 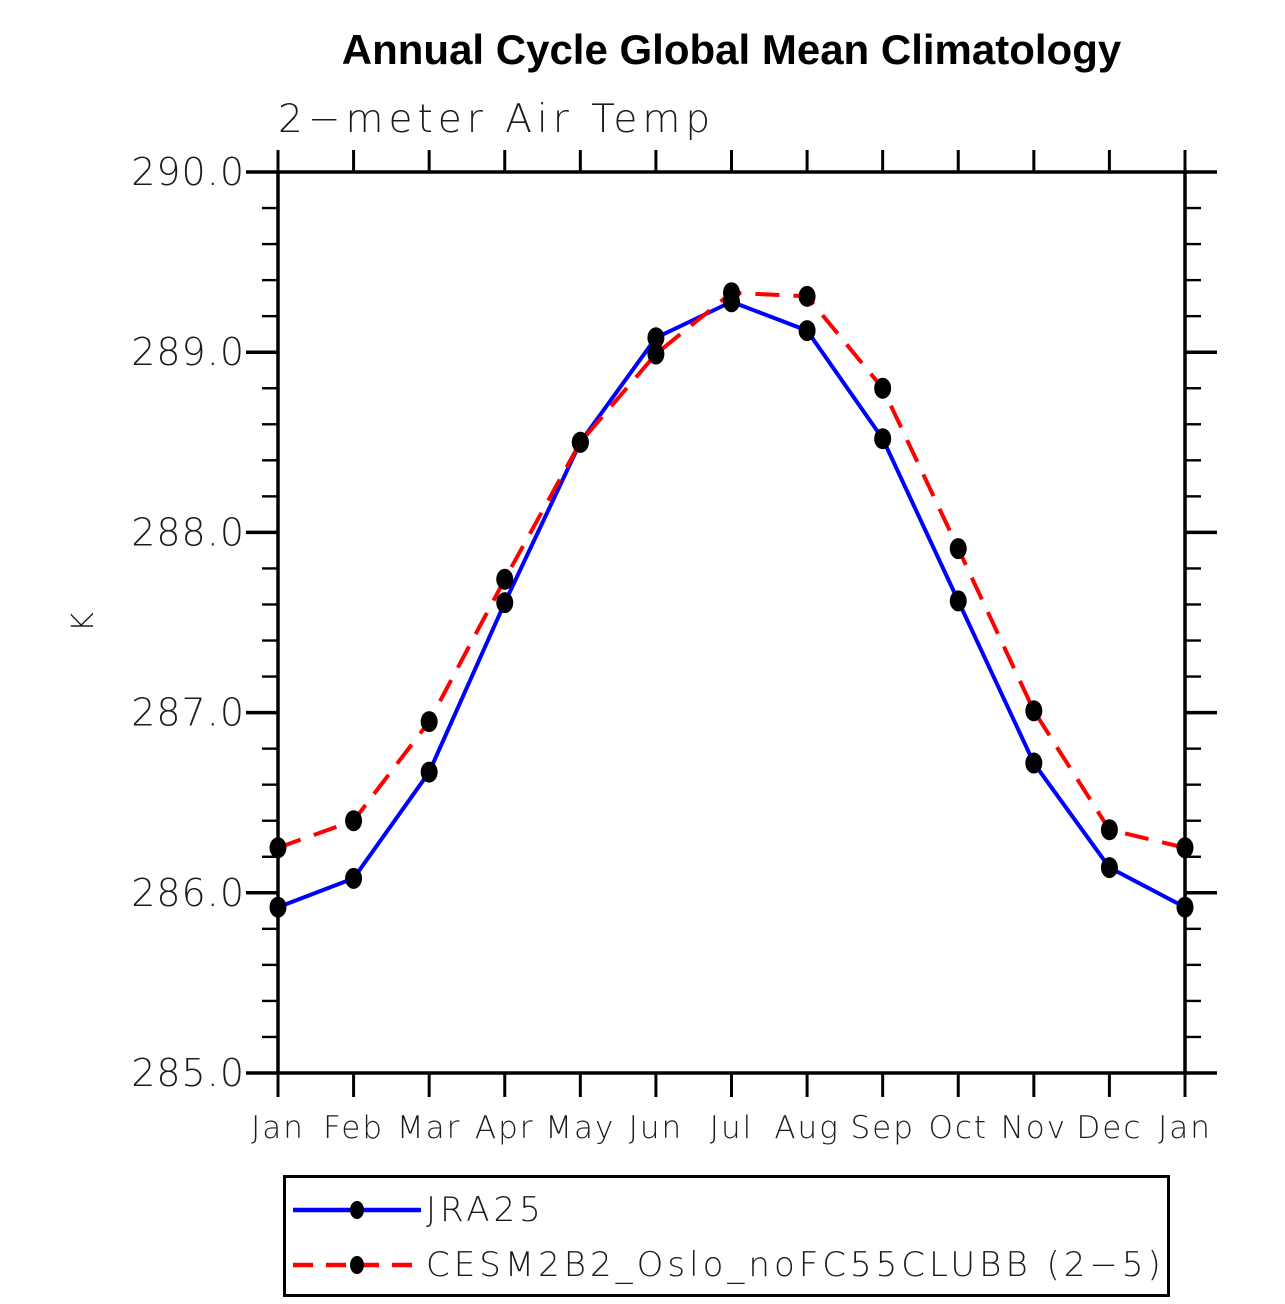 What do you see at coordinates (580, 1128) in the screenshot?
I see `x-tick-label: May` at bounding box center [580, 1128].